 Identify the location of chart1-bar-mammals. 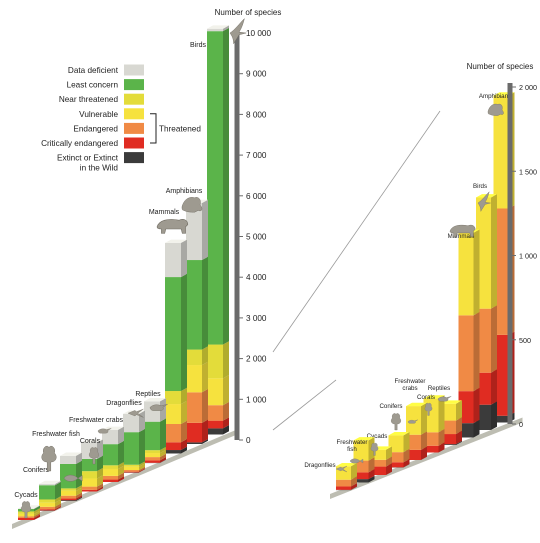
(176, 347).